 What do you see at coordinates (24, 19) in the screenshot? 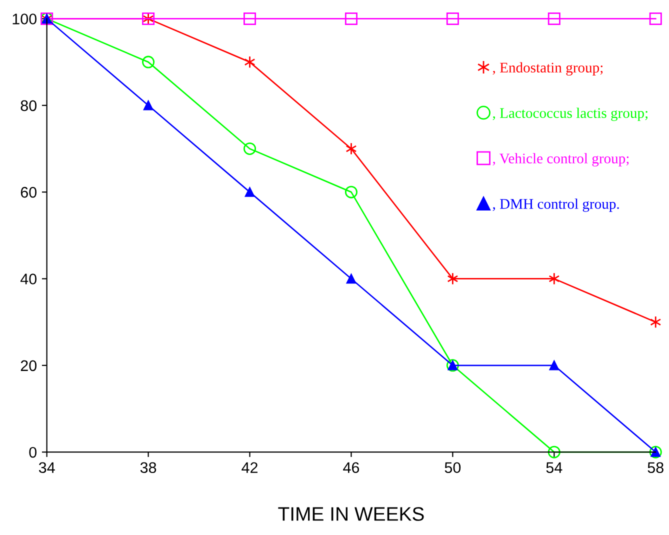
I see `y-tick-label: 100` at bounding box center [24, 19].